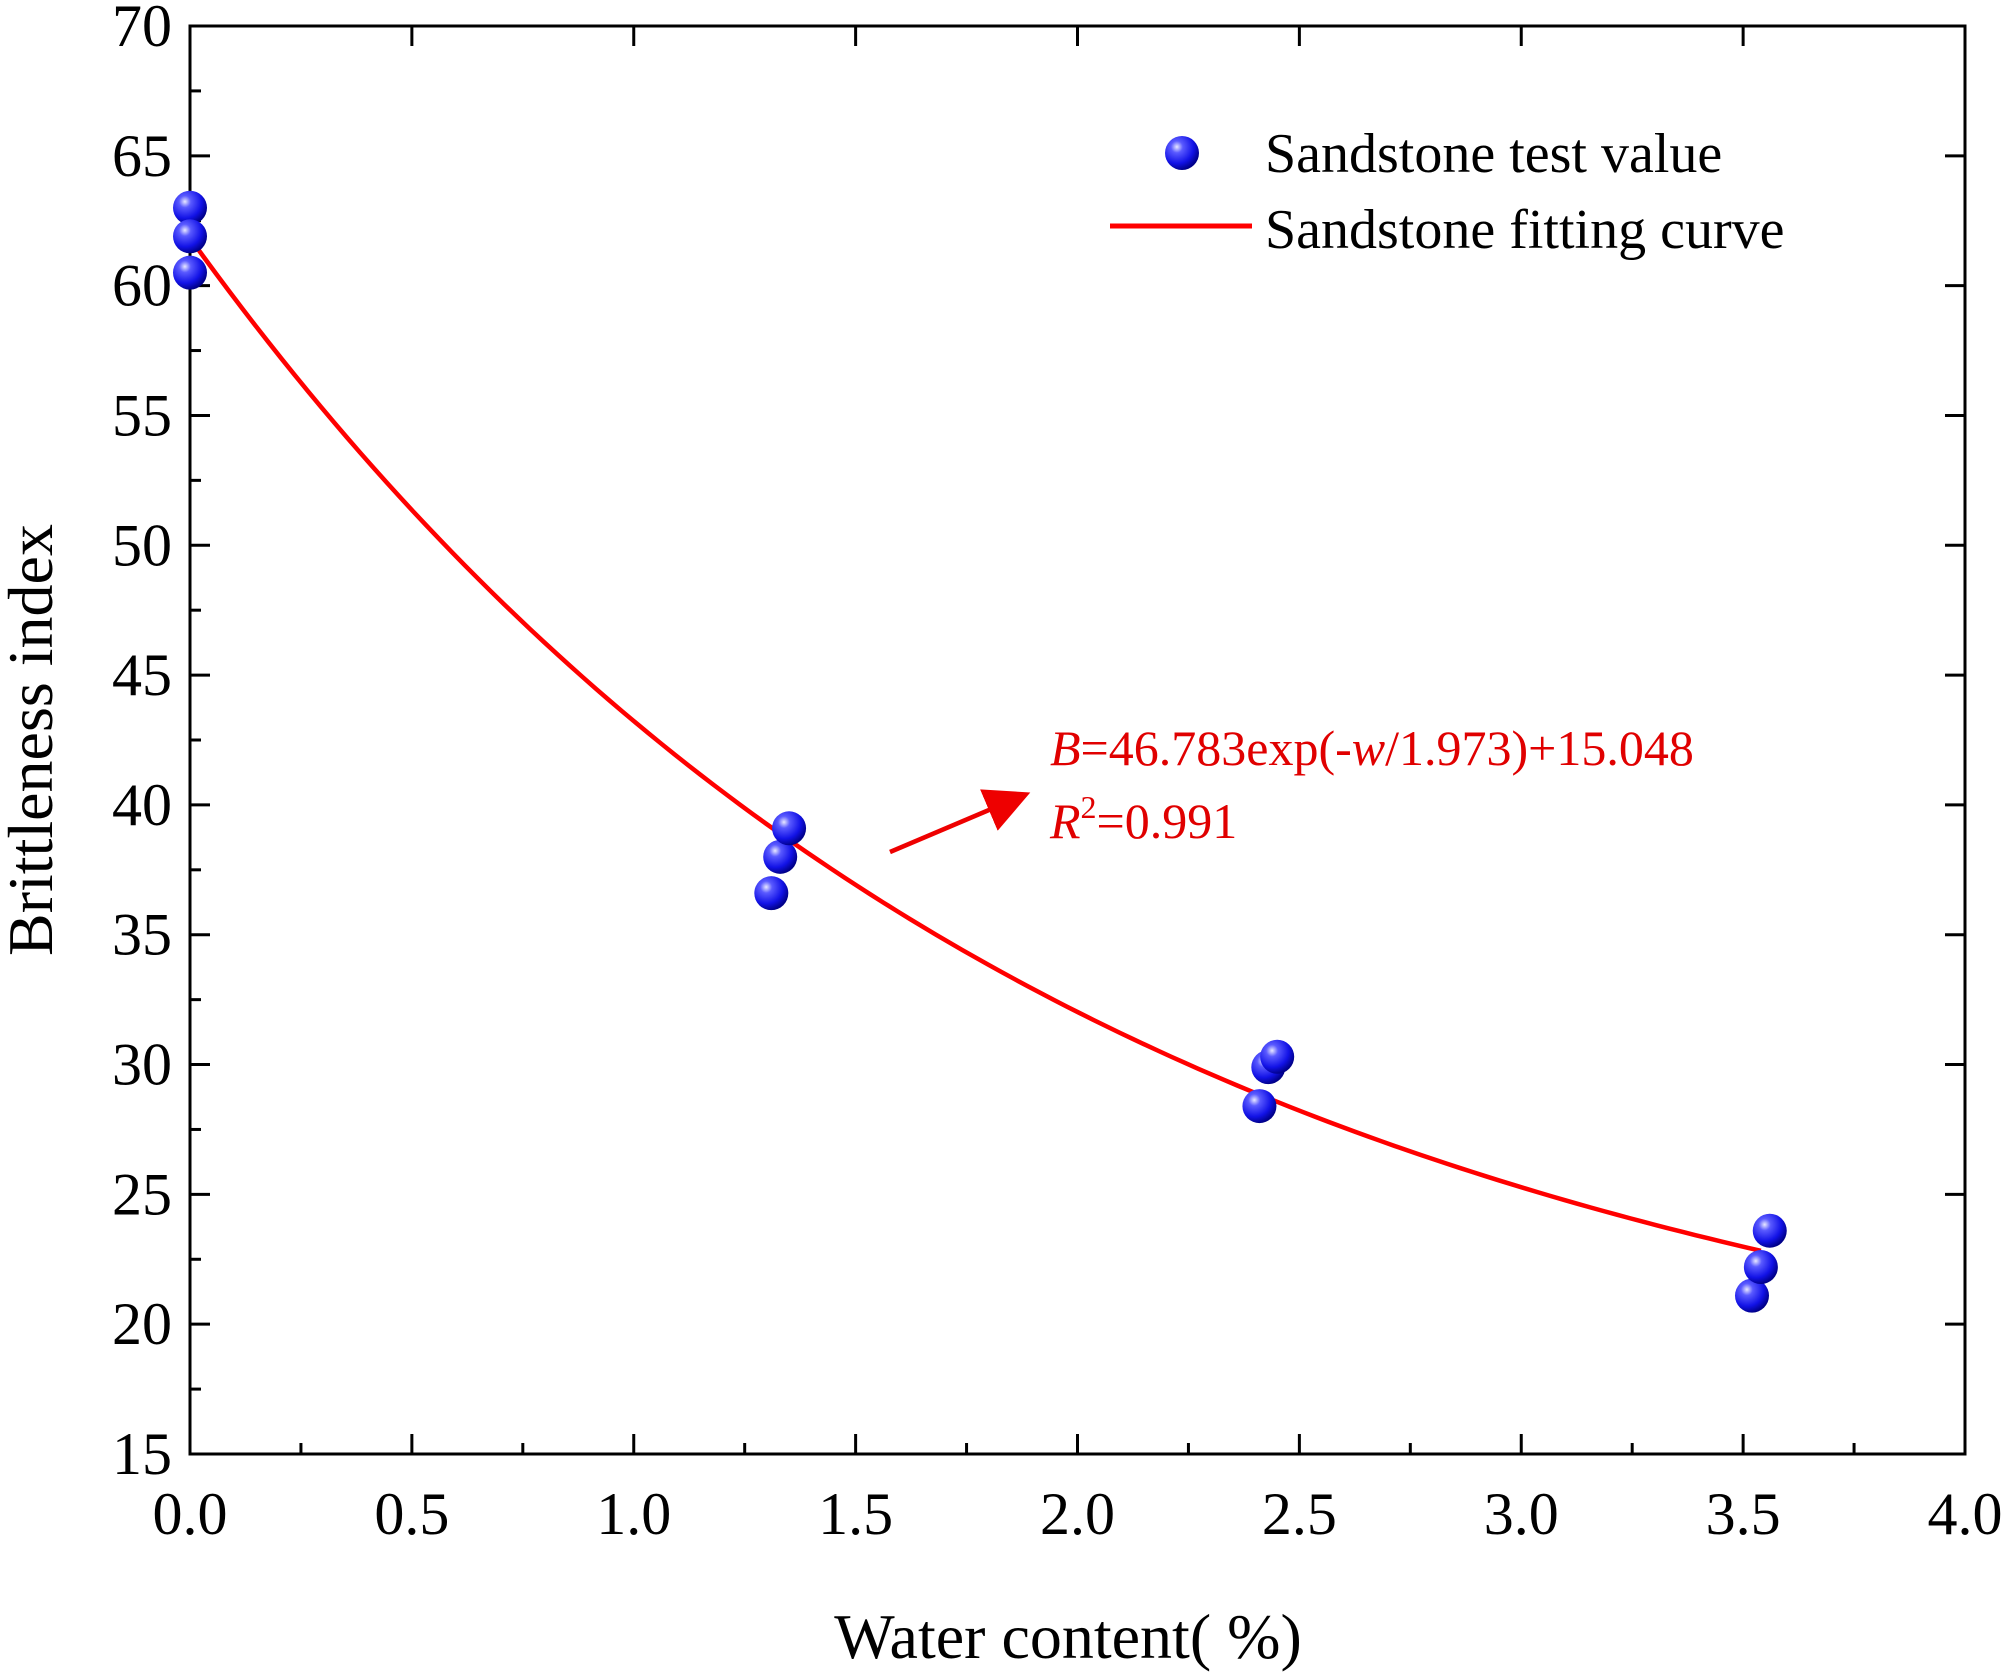 This screenshot has width=2008, height=1680. I want to click on y-tick-label: 45, so click(142, 675).